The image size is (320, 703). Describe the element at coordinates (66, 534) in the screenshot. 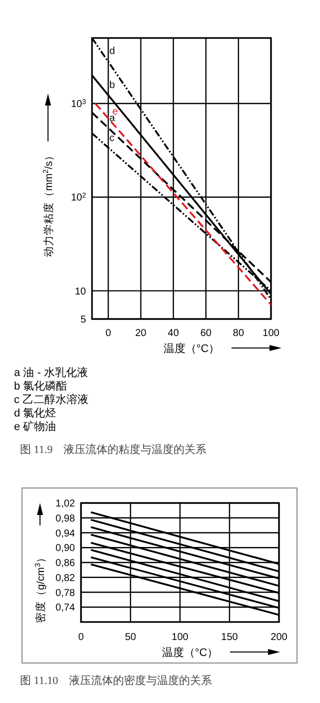

I see `y-tick-label: 0,94` at that location.